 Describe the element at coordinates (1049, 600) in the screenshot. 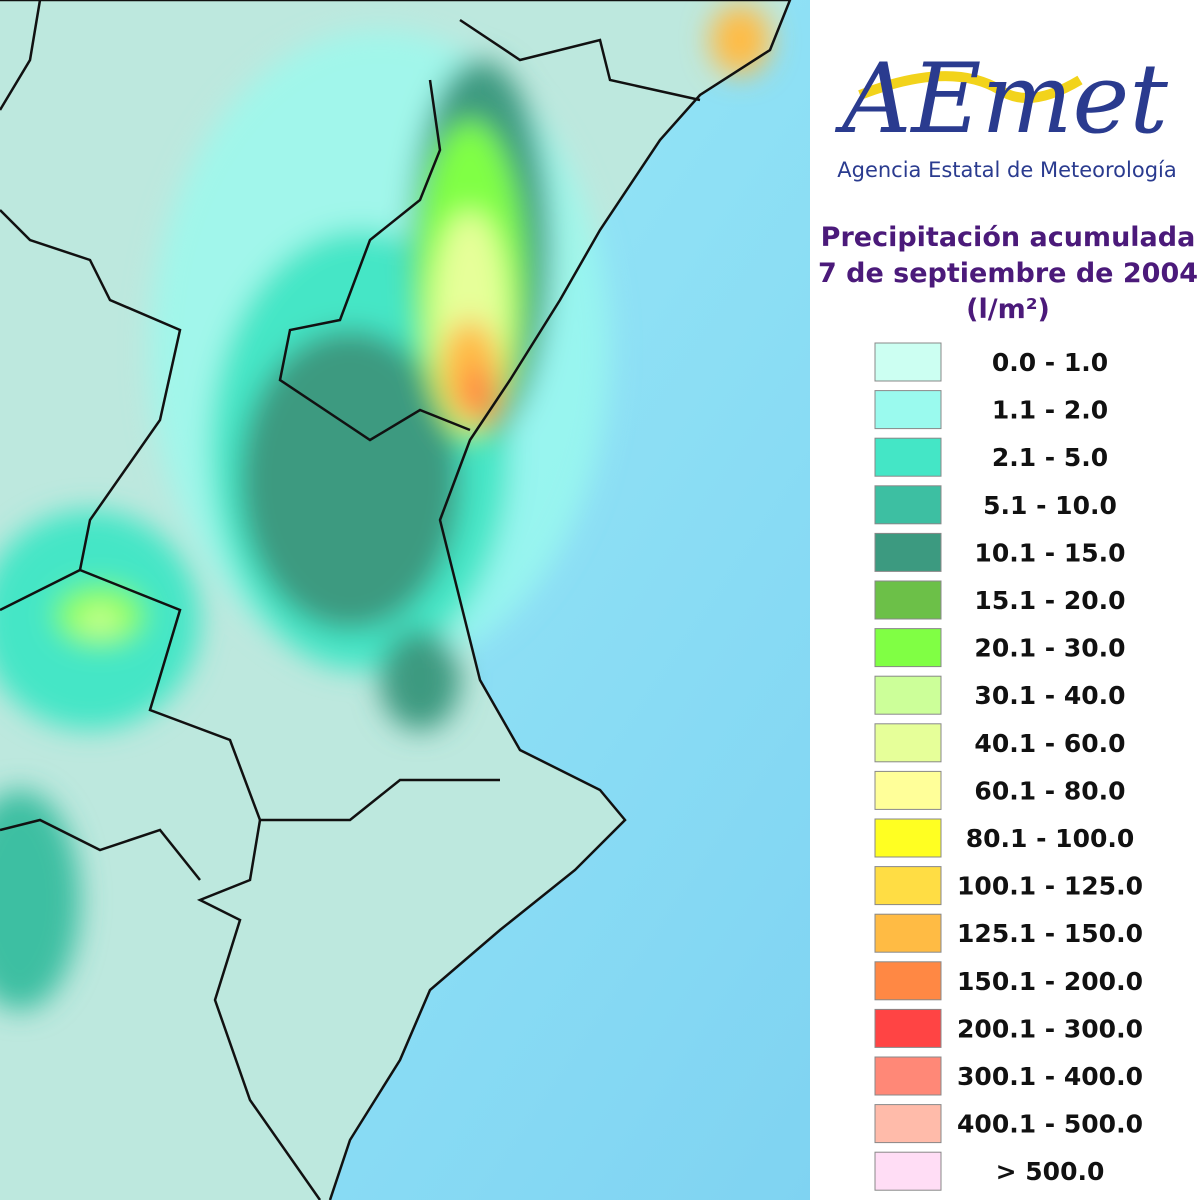

I see `legend-label: 15.1 - 20.0` at that location.